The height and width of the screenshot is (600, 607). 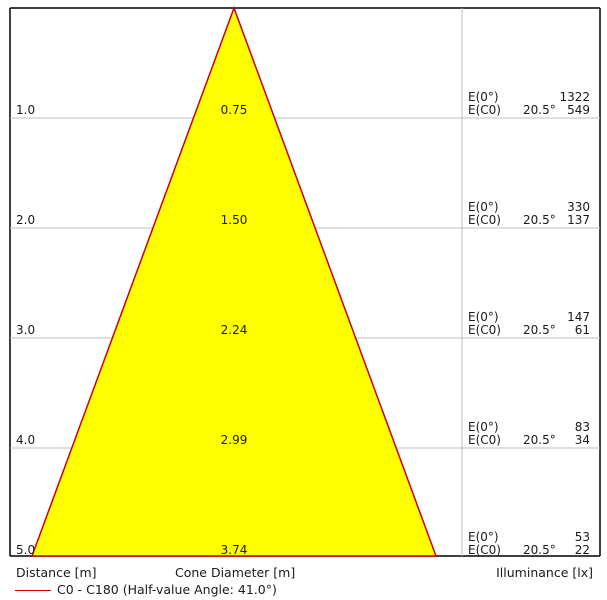 What do you see at coordinates (25, 110) in the screenshot?
I see `distance-value: 1.0` at bounding box center [25, 110].